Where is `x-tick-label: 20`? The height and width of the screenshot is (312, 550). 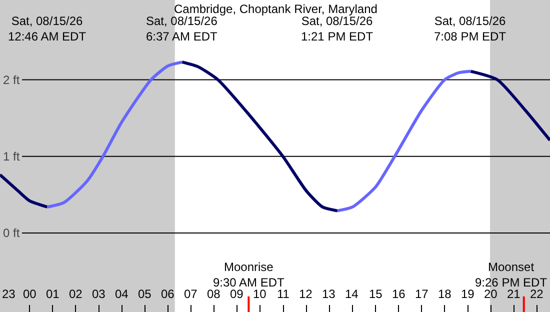 x-tick-label: 20 is located at coordinates (491, 294).